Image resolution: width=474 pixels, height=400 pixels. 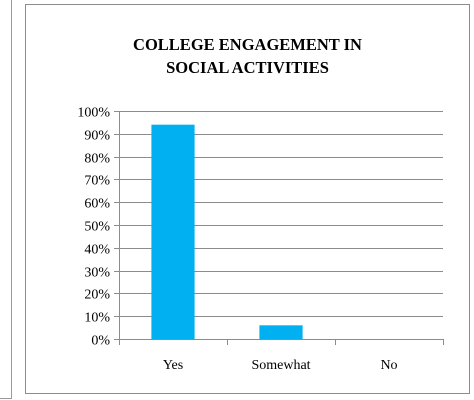 I want to click on chart-title-line-2: SOCIAL ACTIVITIES, so click(x=247, y=67).